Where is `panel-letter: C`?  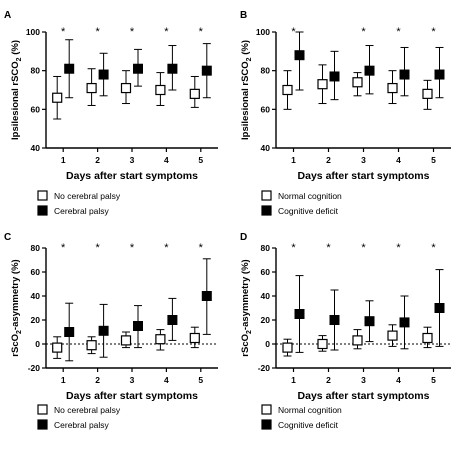
panel-letter: C is located at coordinates (7, 237).